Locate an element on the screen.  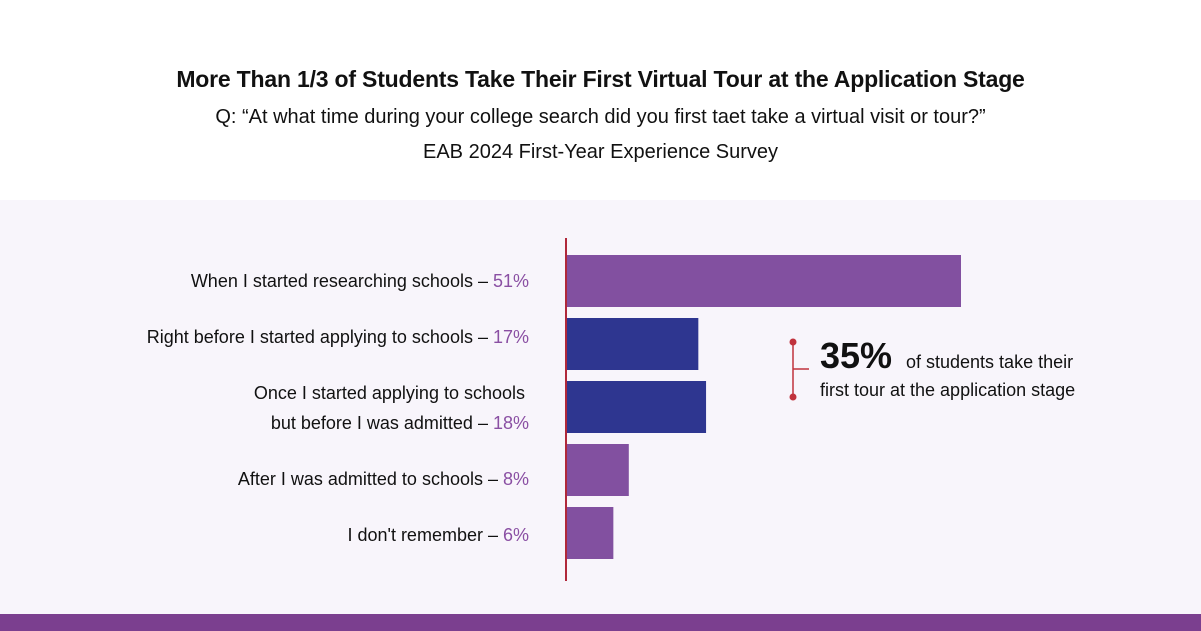
category-label-4: I don't remember – 6% is located at coordinates (438, 535).